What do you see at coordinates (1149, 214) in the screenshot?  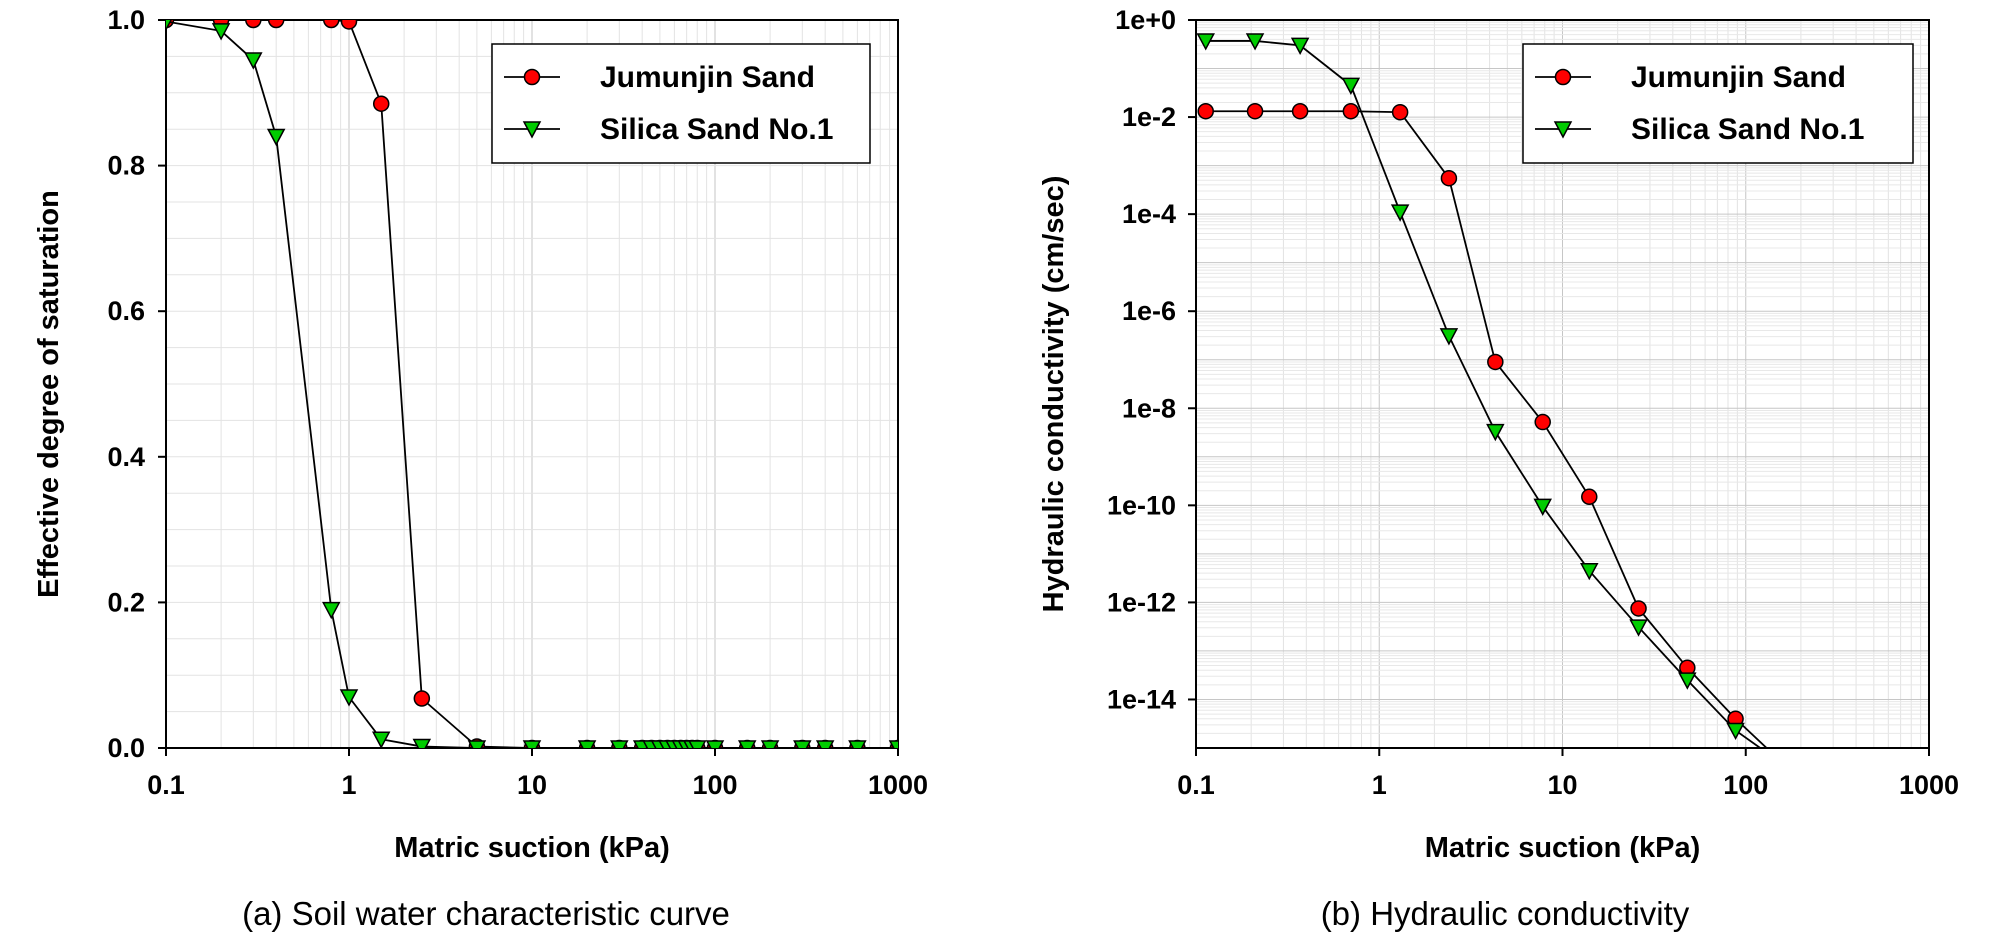 I see `y-tick-label: 1e-4` at bounding box center [1149, 214].